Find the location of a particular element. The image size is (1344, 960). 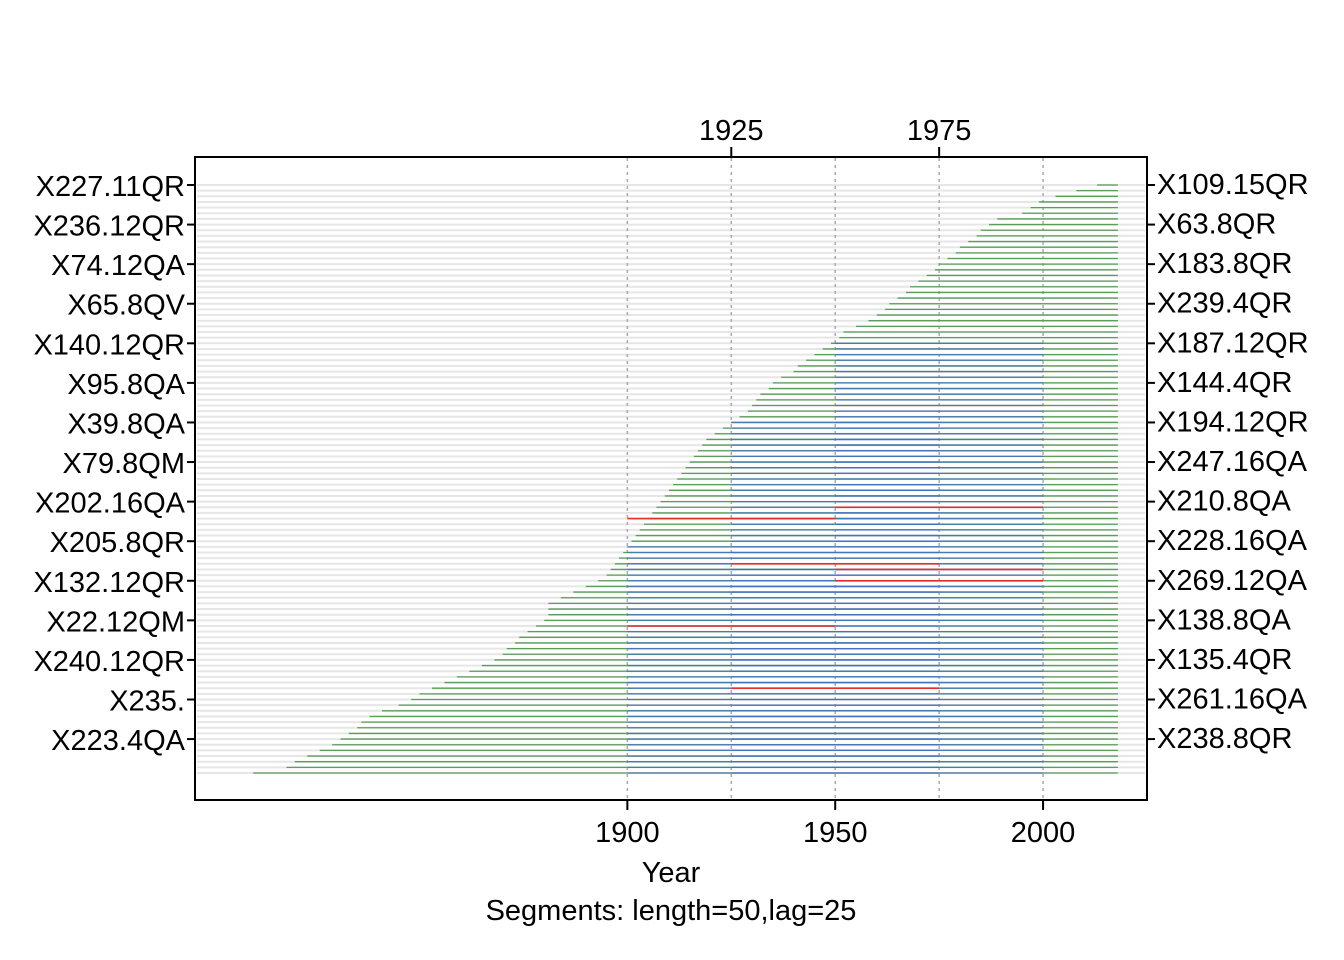

series-label: X194.12QR is located at coordinates (1233, 422).